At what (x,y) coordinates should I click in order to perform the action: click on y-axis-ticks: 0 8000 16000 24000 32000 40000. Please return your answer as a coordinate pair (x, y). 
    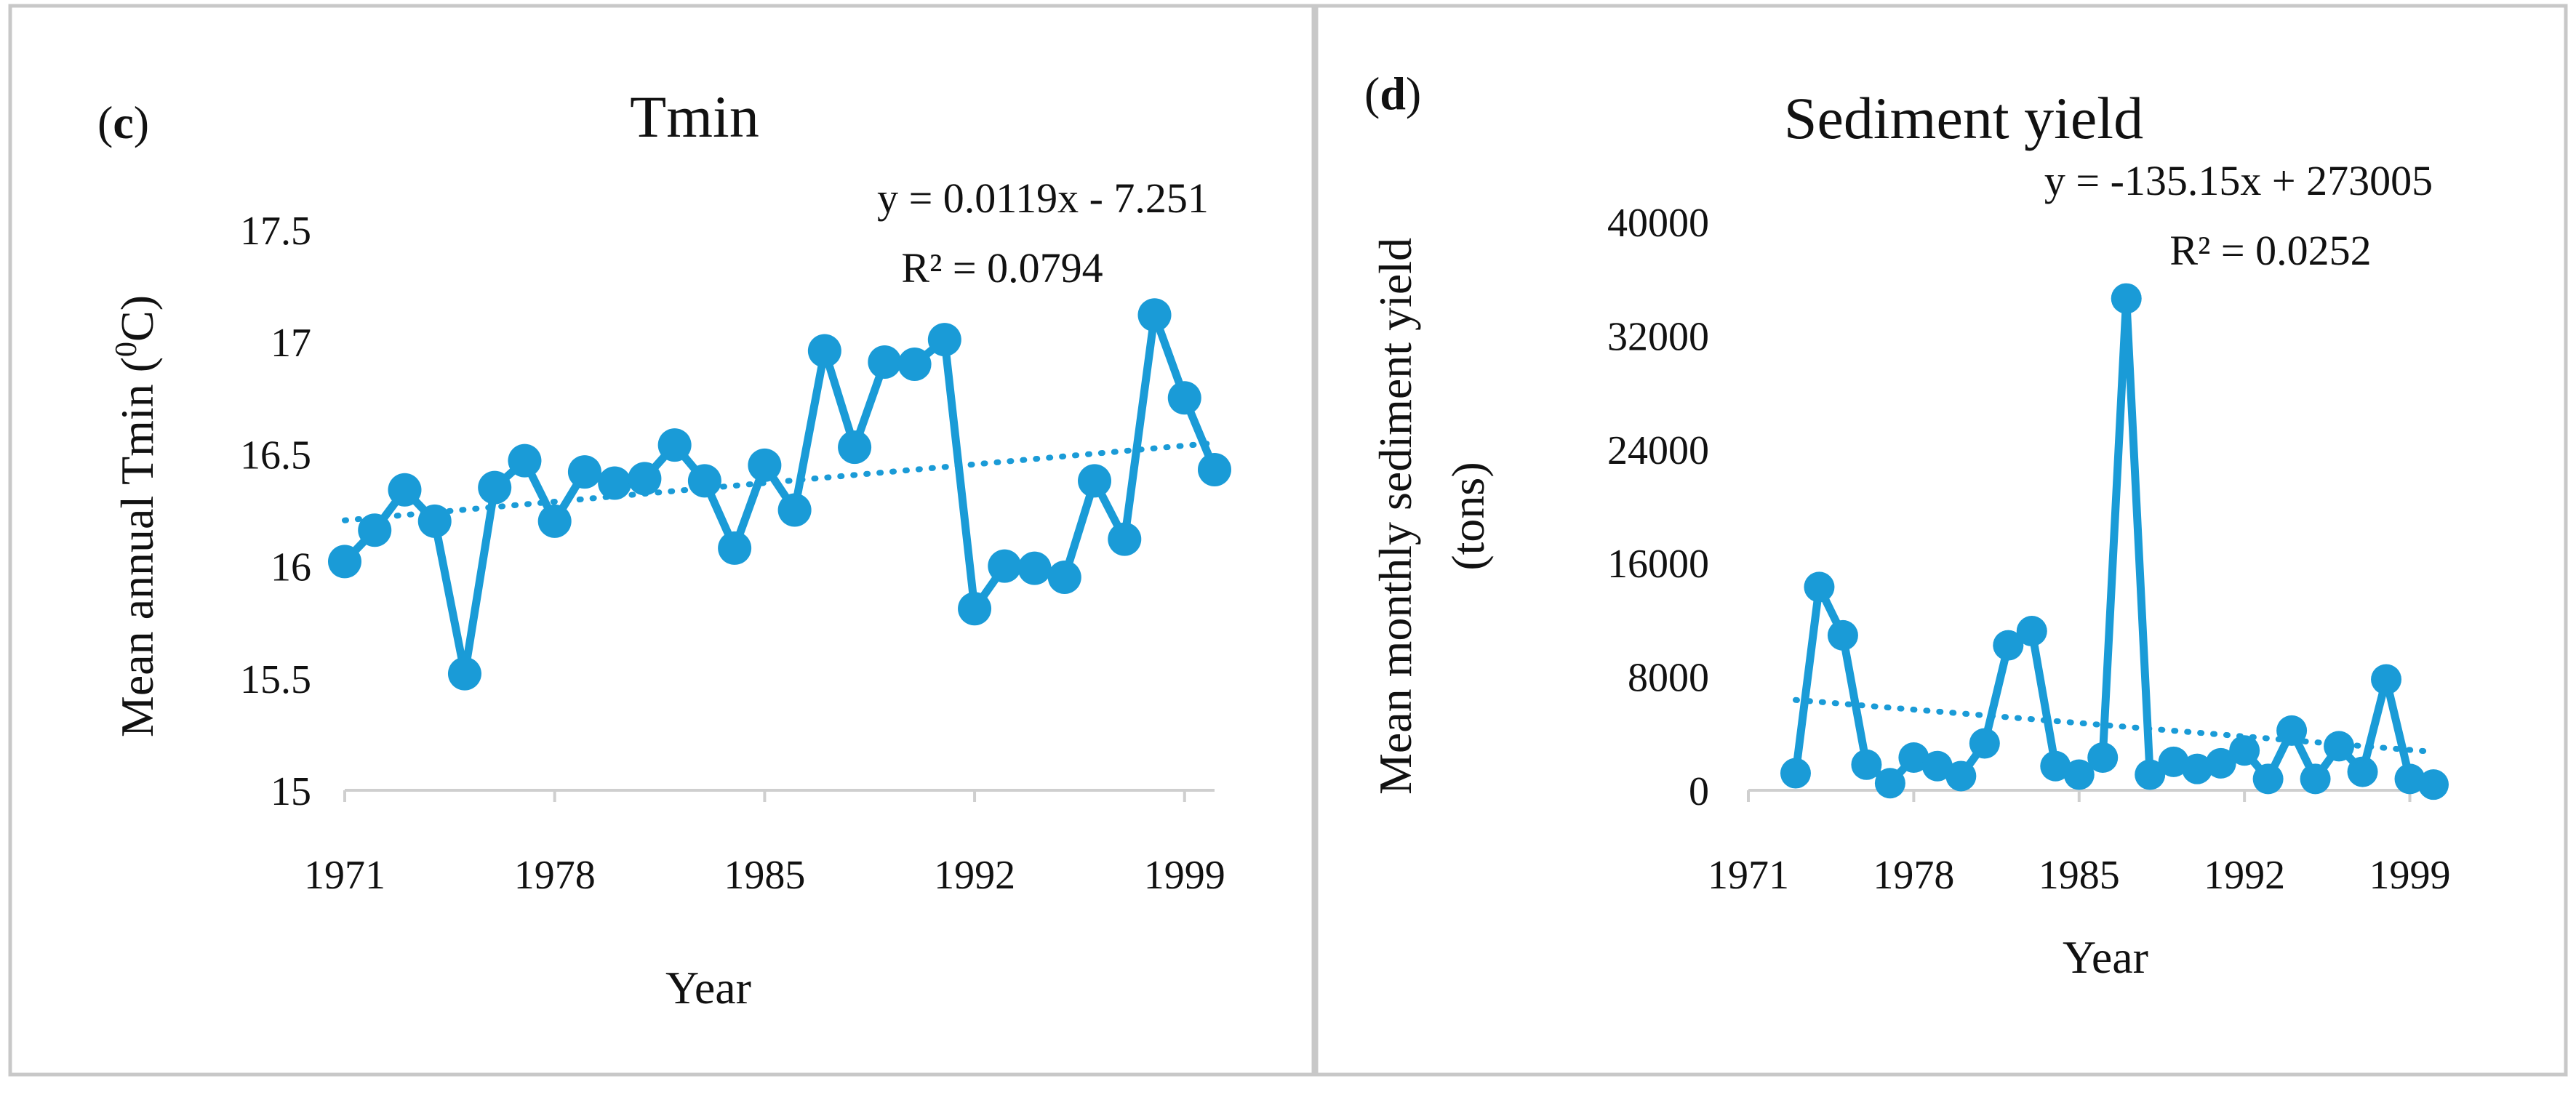
    Looking at the image, I should click on (1658, 507).